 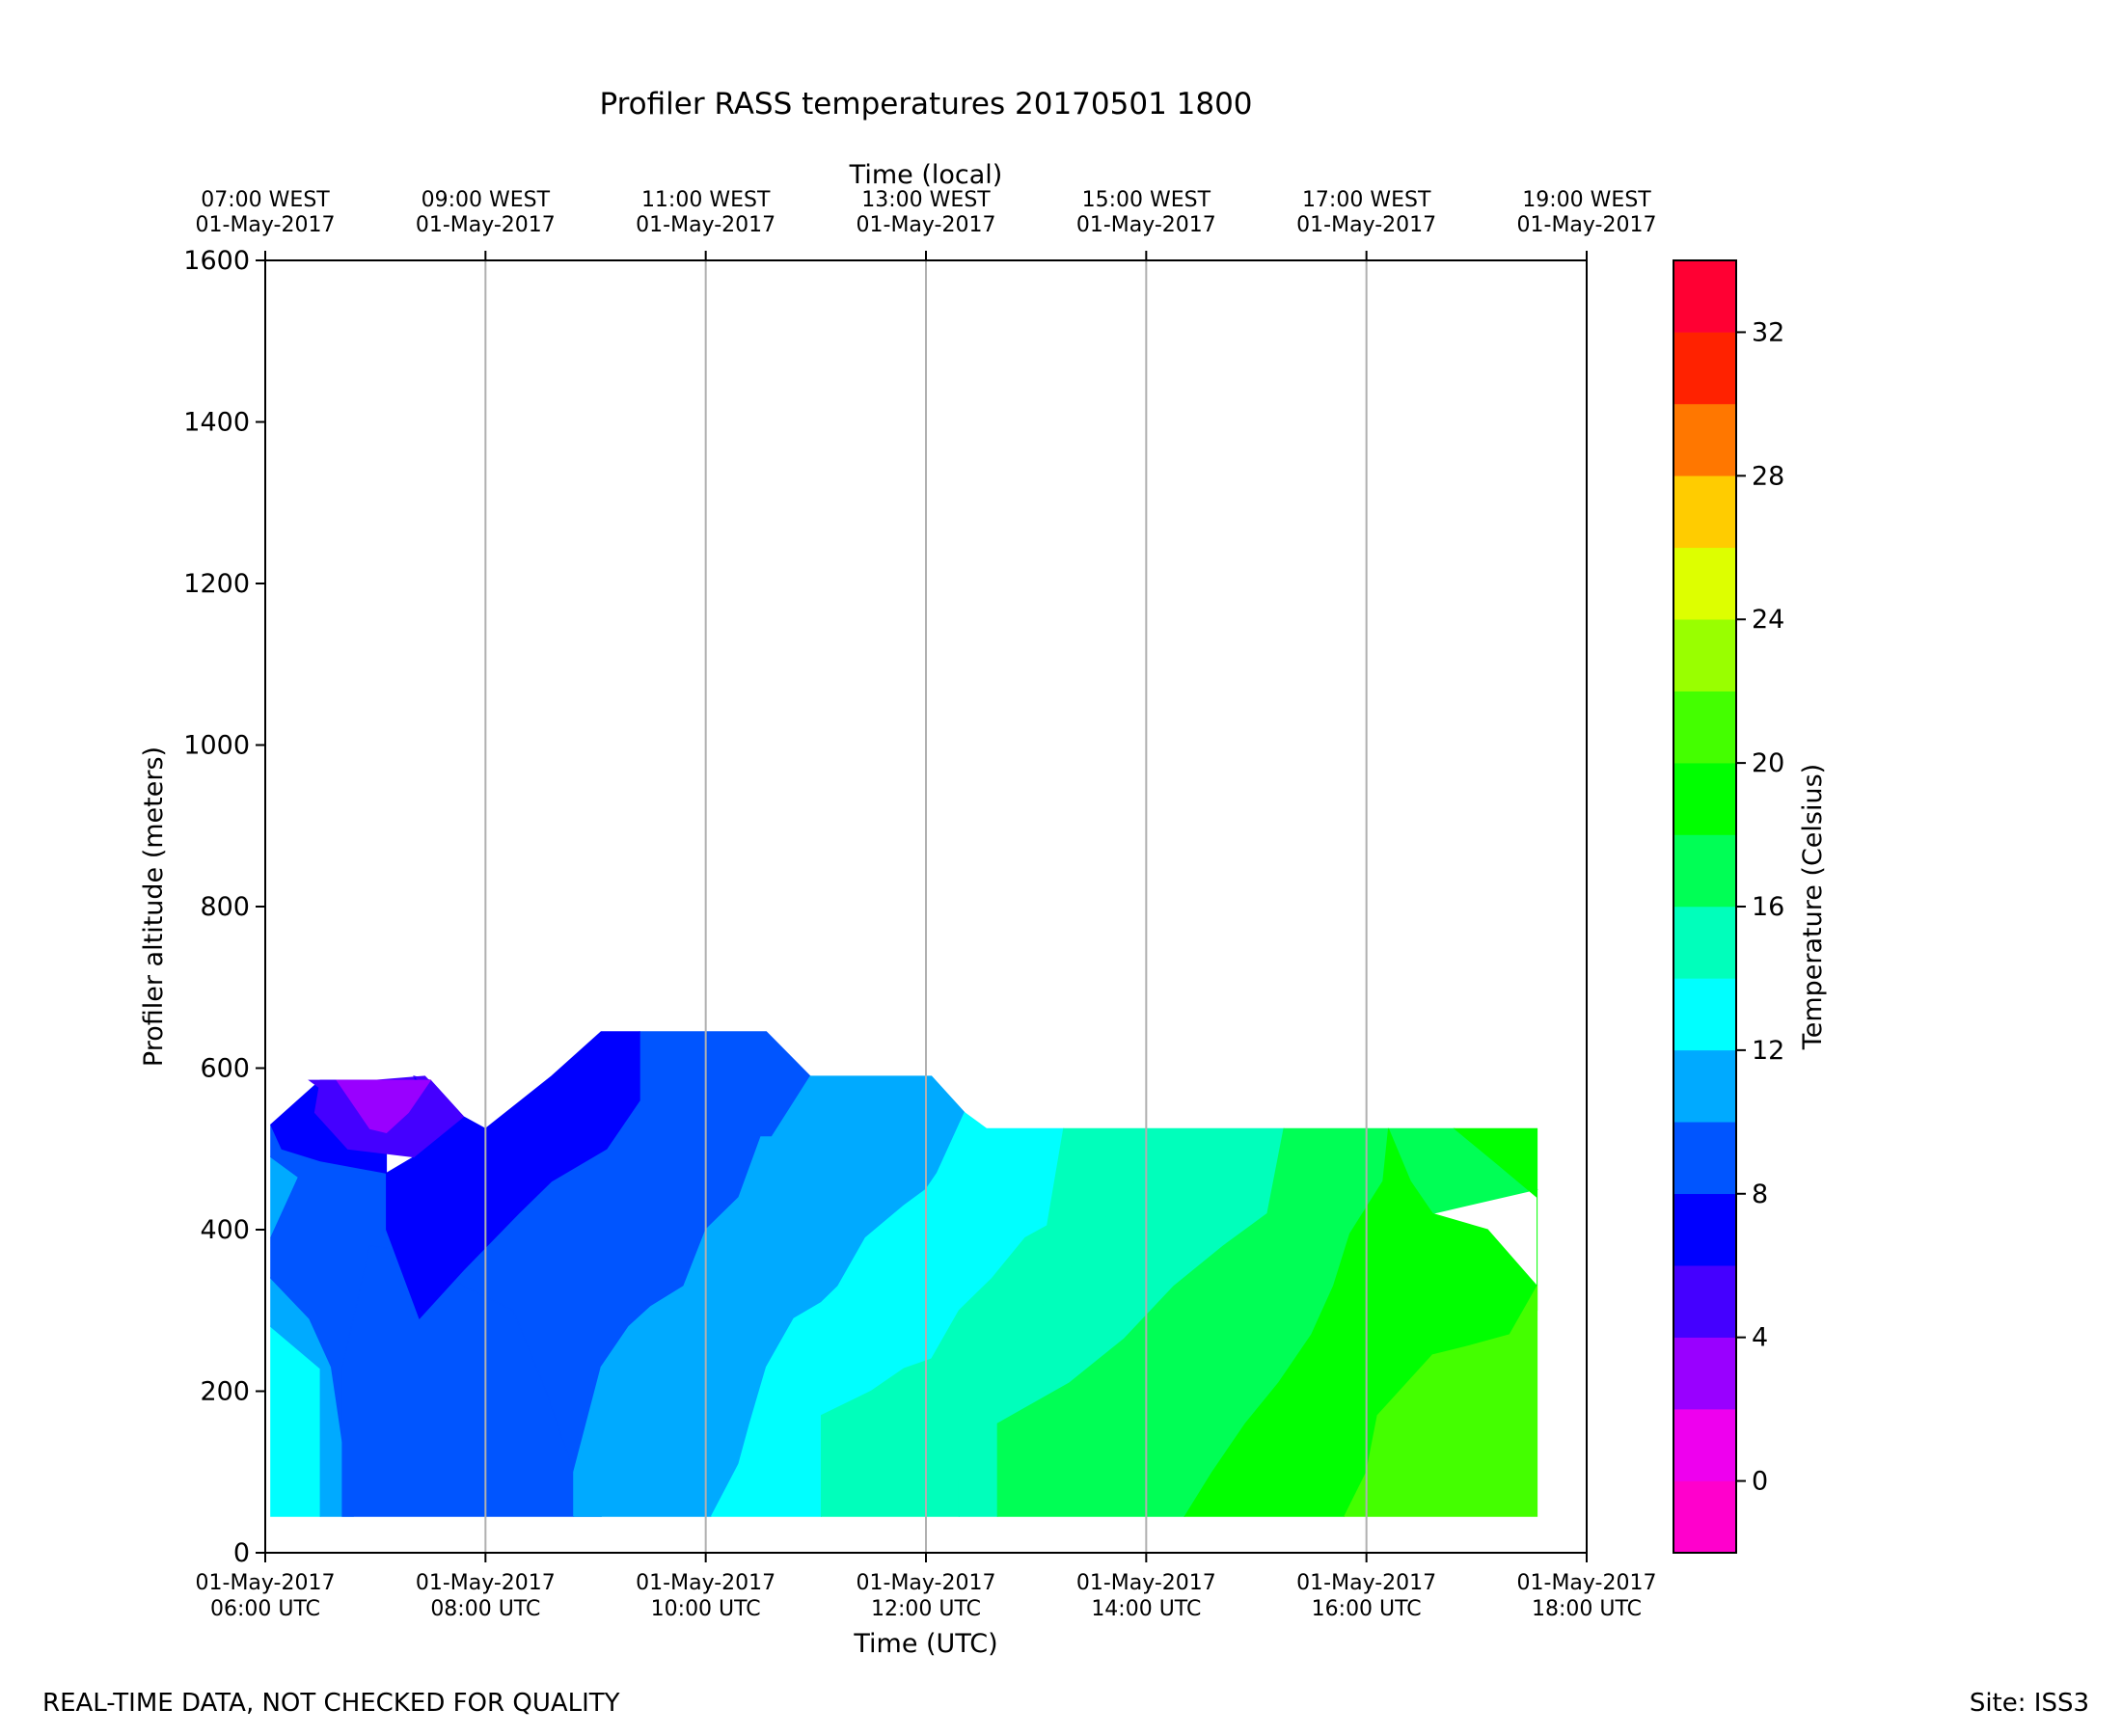 What do you see at coordinates (1587, 1609) in the screenshot?
I see `x-tick-label-time: 18:00 UTC` at bounding box center [1587, 1609].